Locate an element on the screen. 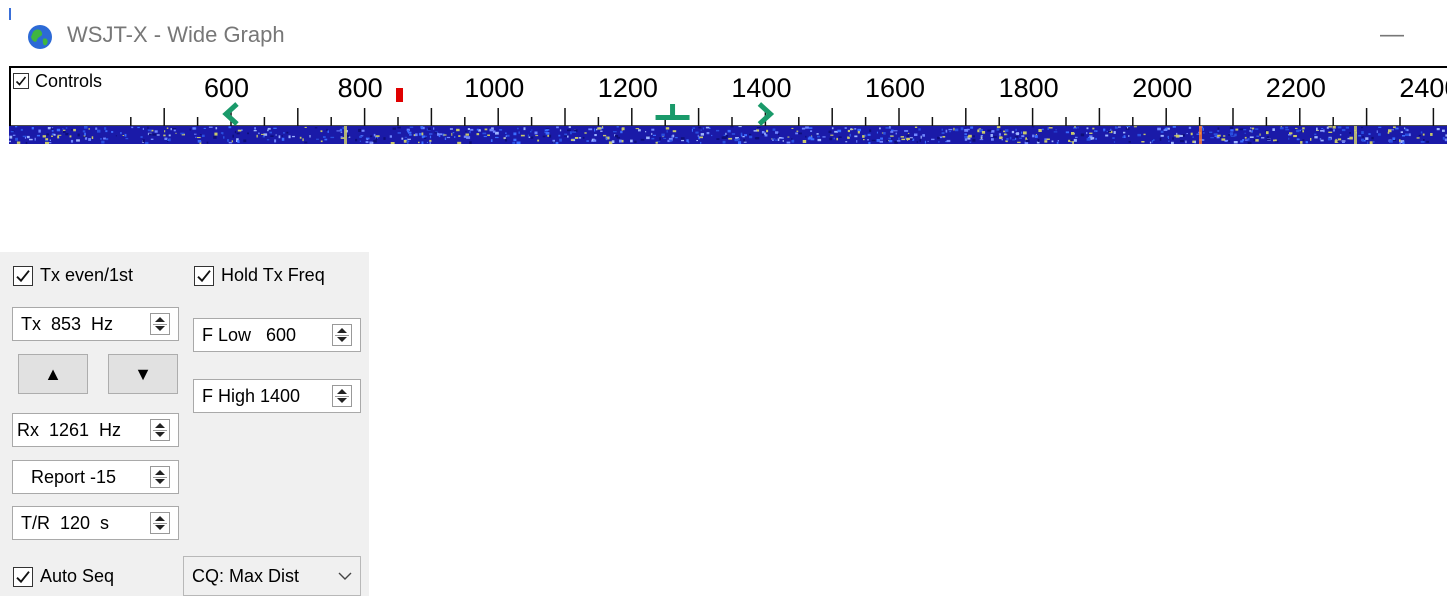 This screenshot has height=596, width=1447. freq-label: 1800 is located at coordinates (1028, 88).